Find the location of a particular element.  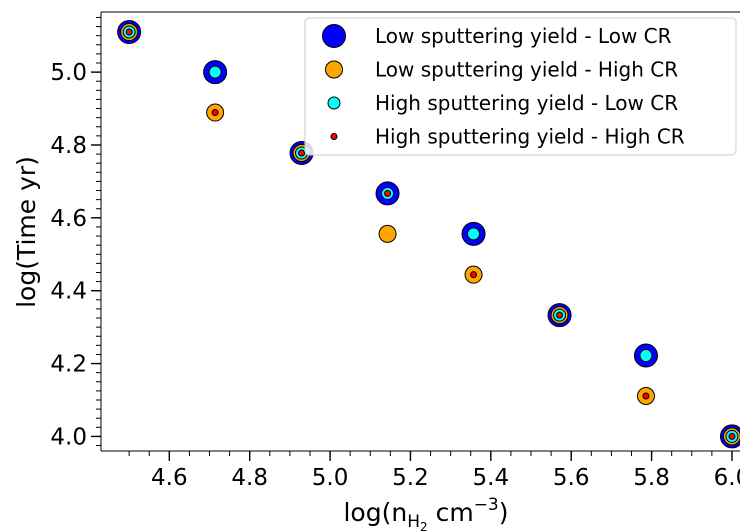

x-tick-label: 5.8 is located at coordinates (651, 478).